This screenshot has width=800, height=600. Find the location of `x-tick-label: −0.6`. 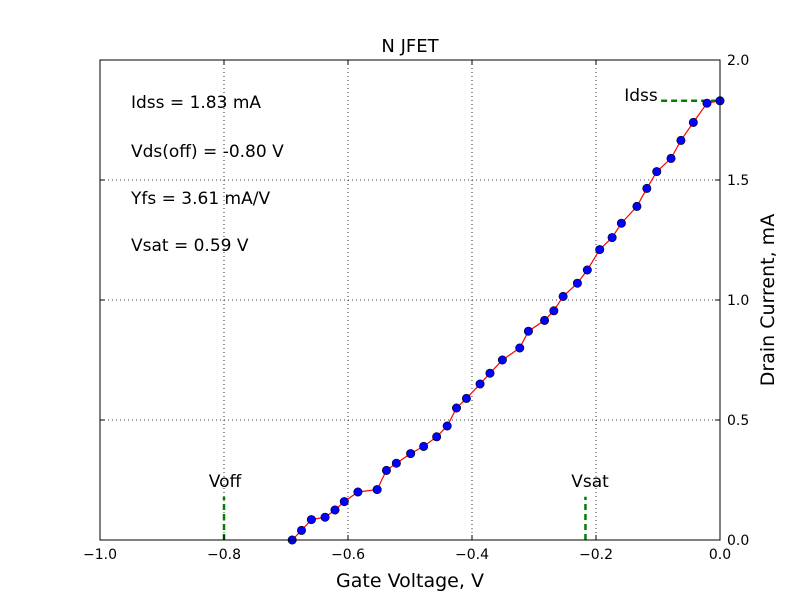

x-tick-label: −0.6 is located at coordinates (348, 555).